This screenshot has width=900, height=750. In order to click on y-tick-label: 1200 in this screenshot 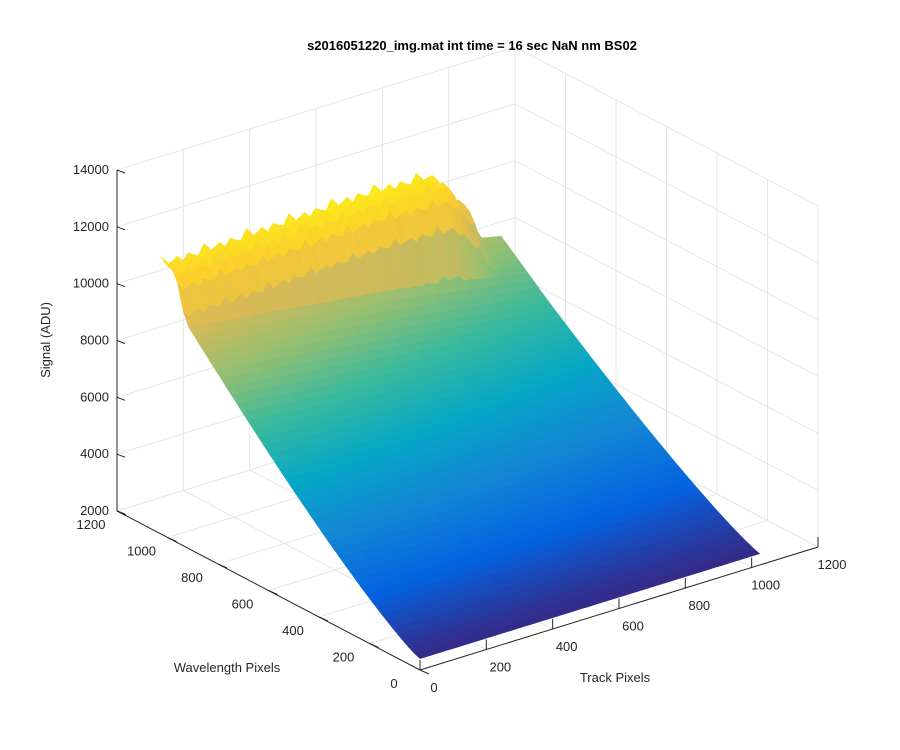, I will do `click(91, 524)`.